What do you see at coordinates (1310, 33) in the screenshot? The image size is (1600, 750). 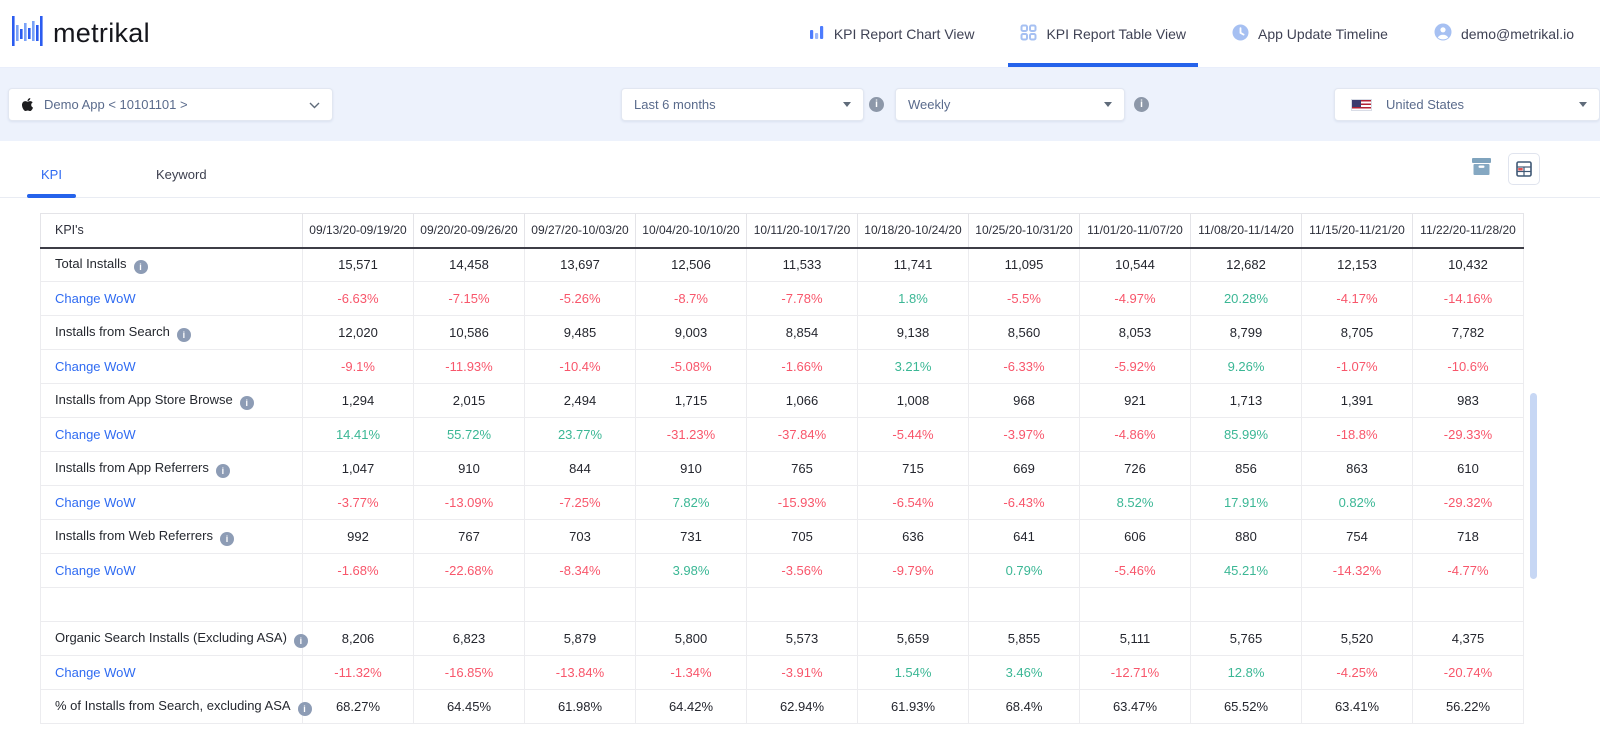 I see `nav-app-update-timeline: App Update Timeline` at bounding box center [1310, 33].